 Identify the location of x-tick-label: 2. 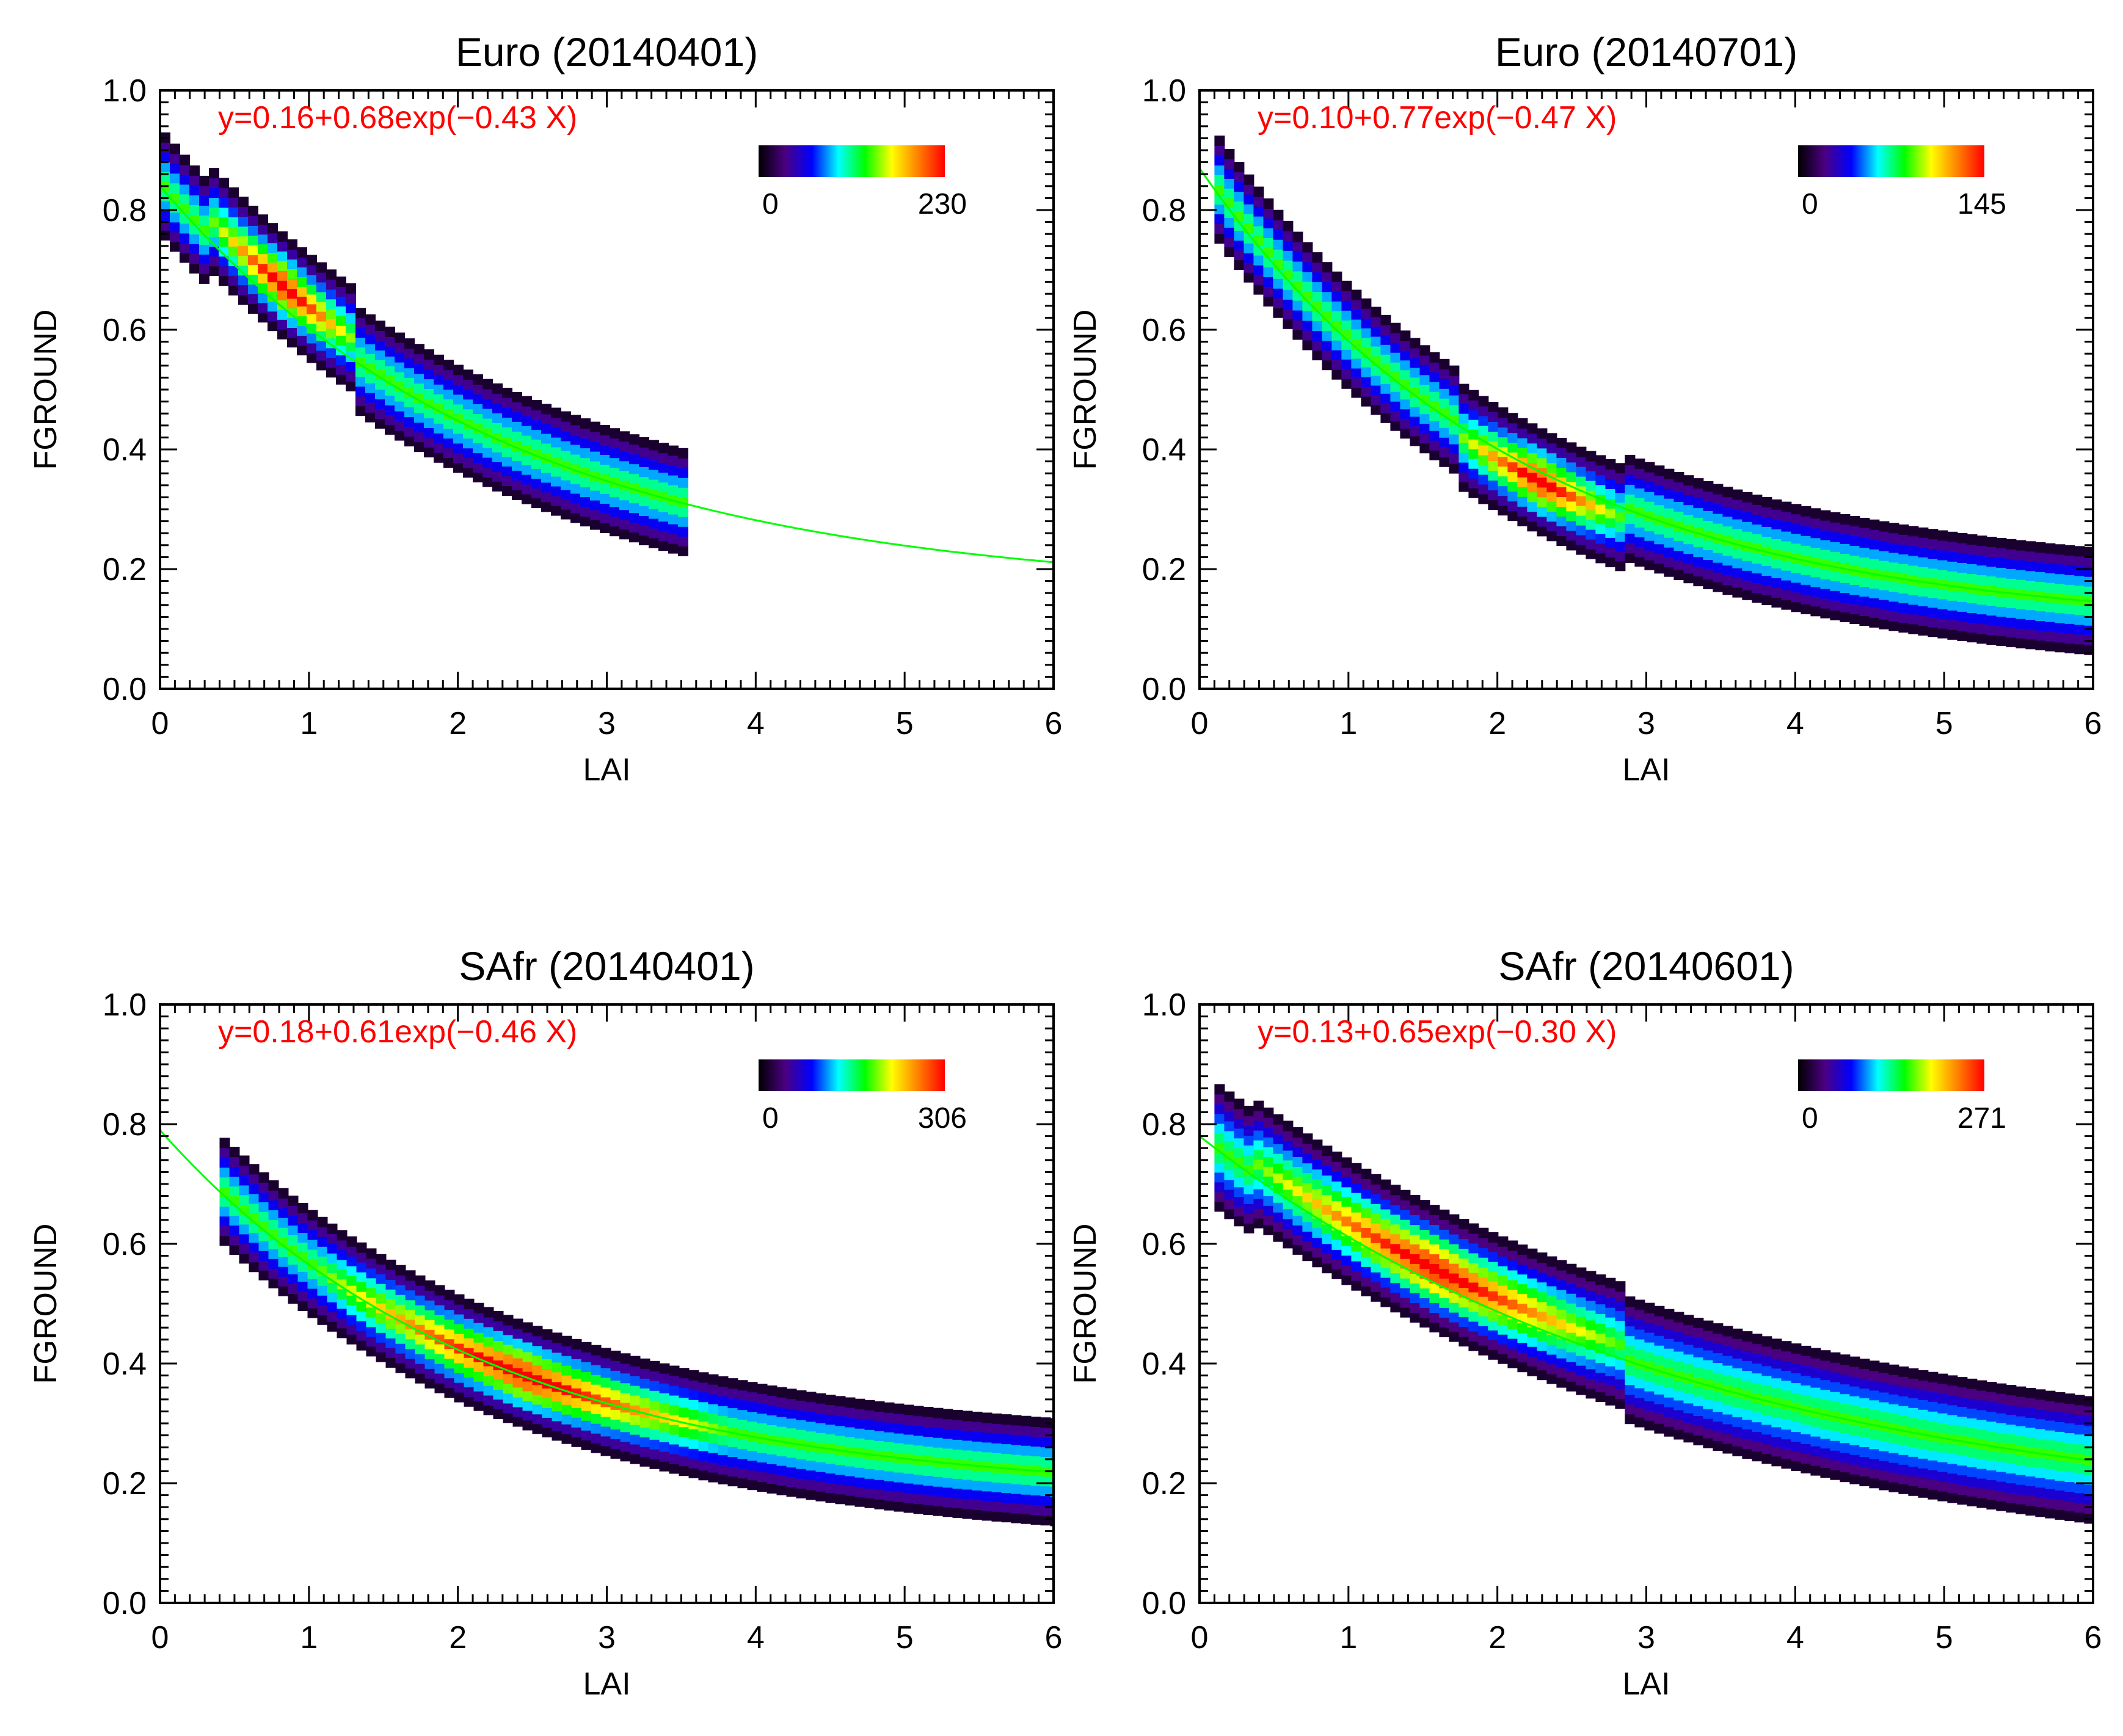
(1497, 1638).